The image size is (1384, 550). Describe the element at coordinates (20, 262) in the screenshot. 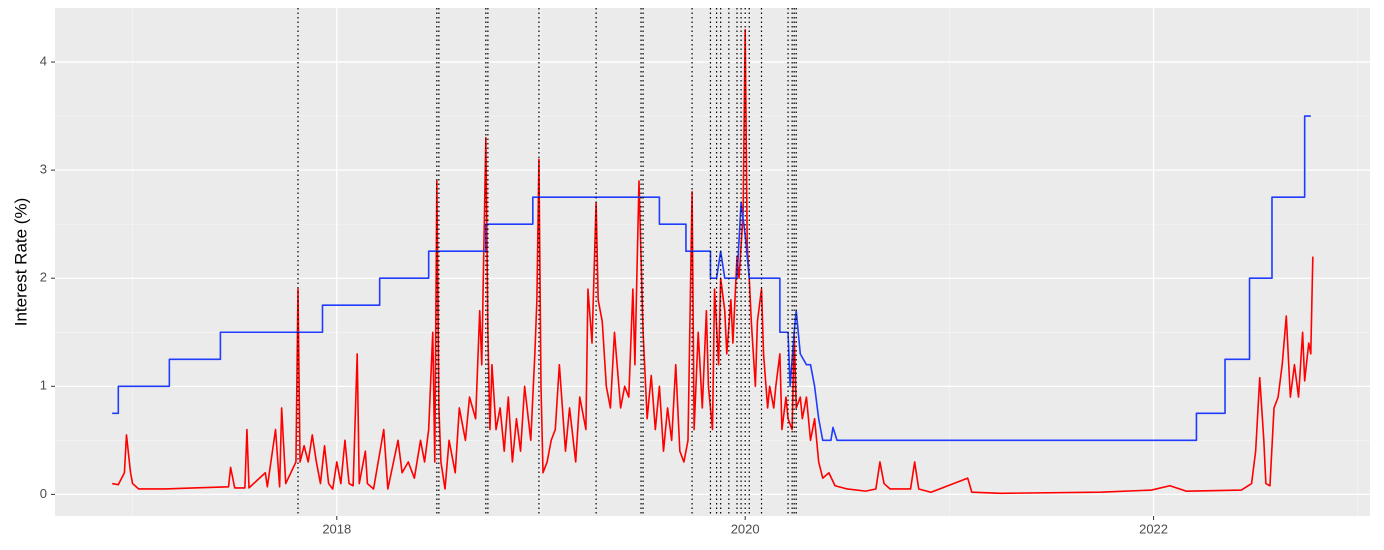

I see `y-axis-label: Interest Rate (%)` at that location.